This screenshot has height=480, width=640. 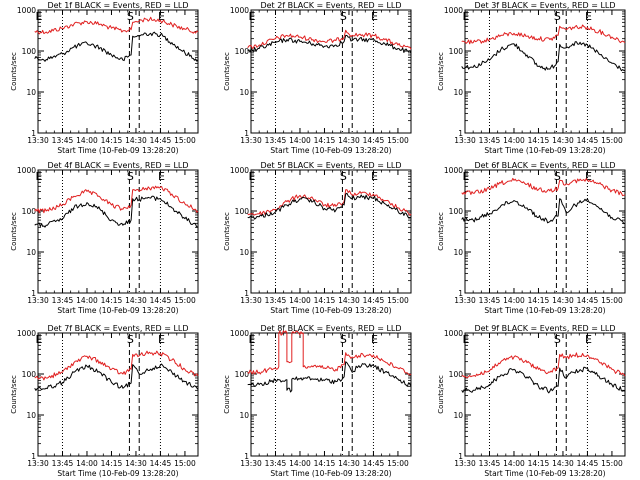 What do you see at coordinates (330, 328) in the screenshot?
I see `chart-title: Det 8f BLACK = Events, RED = LLD` at bounding box center [330, 328].